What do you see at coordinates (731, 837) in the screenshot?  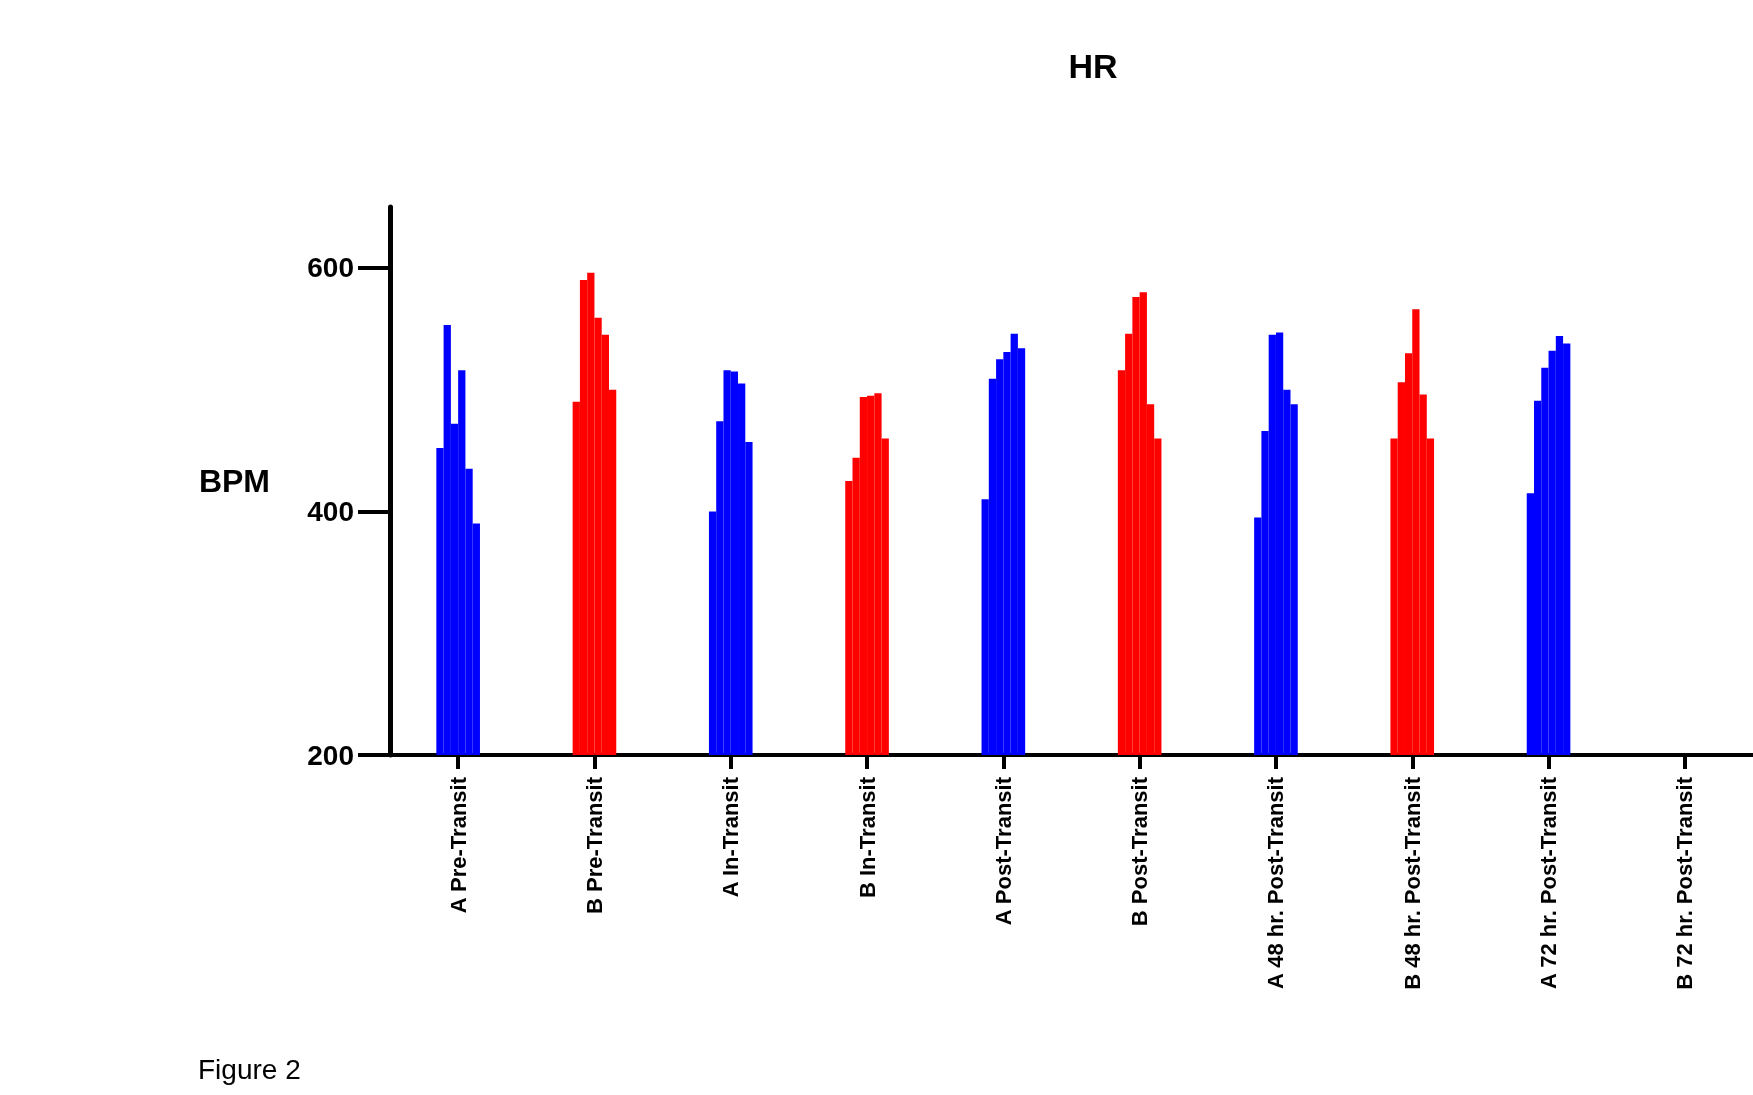 I see `x-tick-label: A In-Transit` at bounding box center [731, 837].